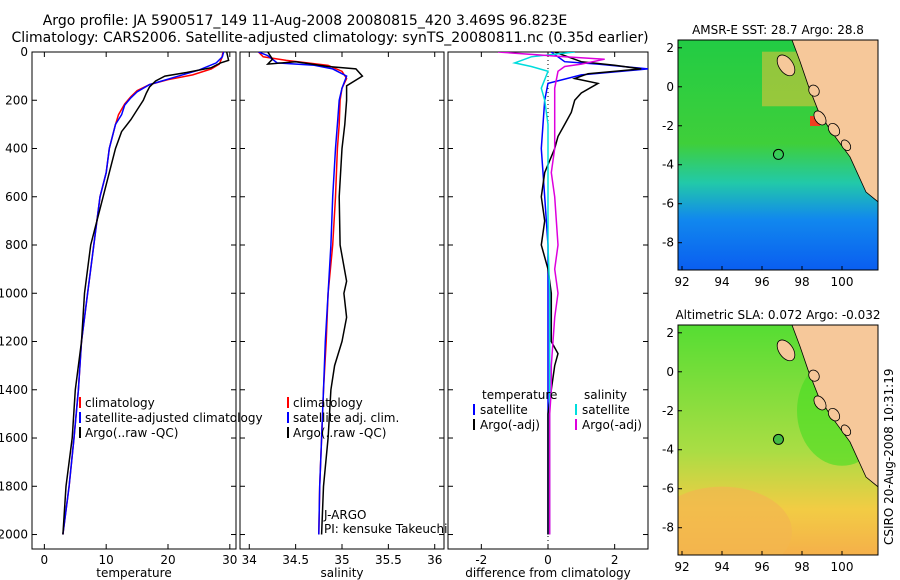  Describe the element at coordinates (14, 293) in the screenshot. I see `y-tick-label: 1000` at that location.